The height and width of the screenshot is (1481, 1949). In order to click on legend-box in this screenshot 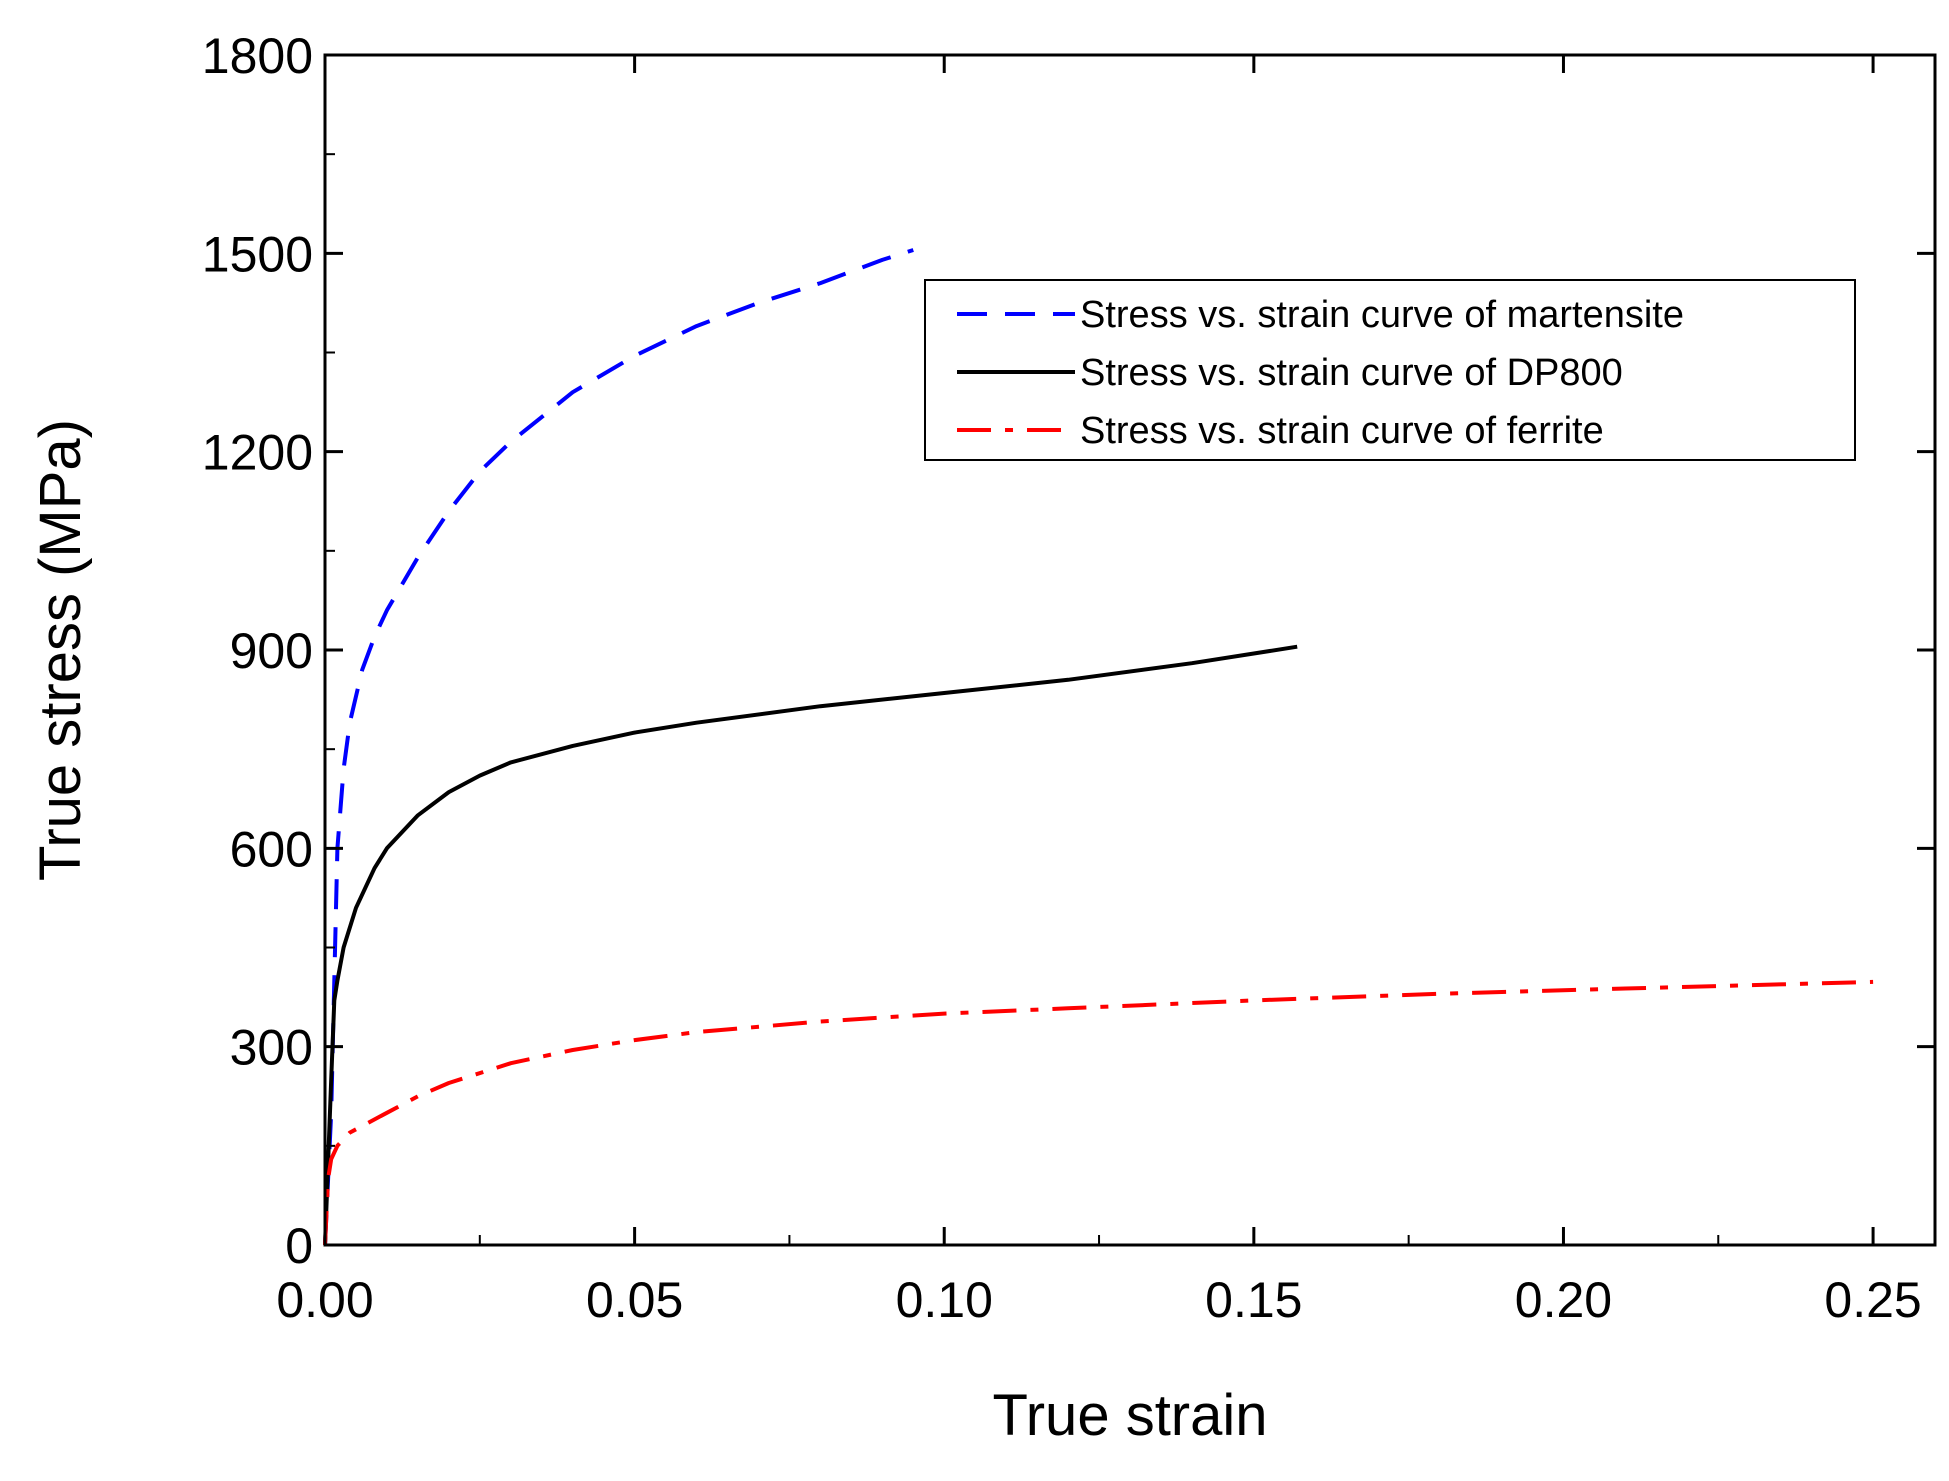, I will do `click(1390, 370)`.